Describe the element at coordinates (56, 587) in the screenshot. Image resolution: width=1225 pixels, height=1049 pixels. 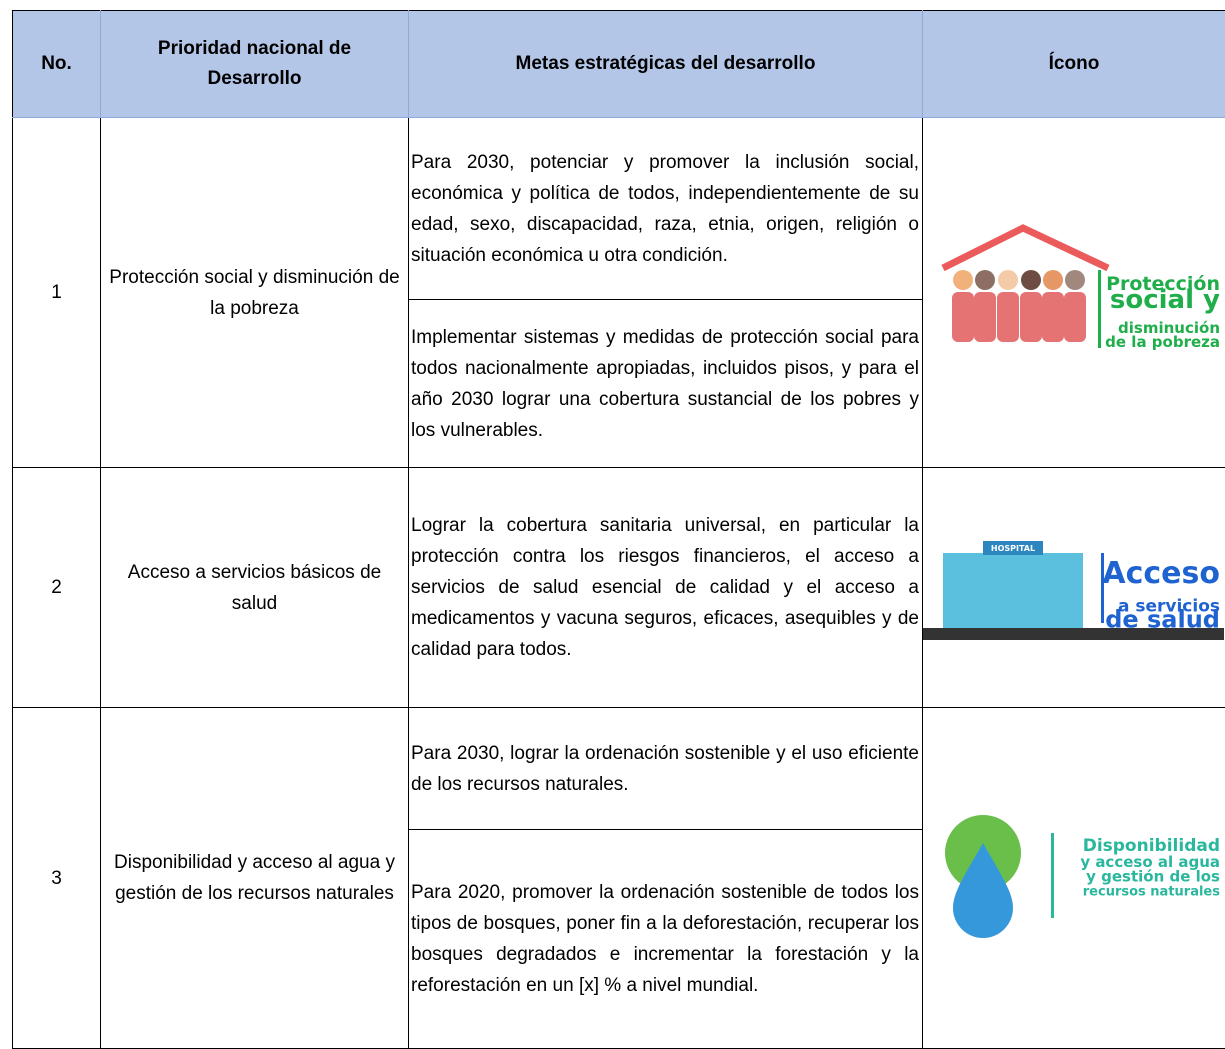
I see `row-number: 2` at that location.